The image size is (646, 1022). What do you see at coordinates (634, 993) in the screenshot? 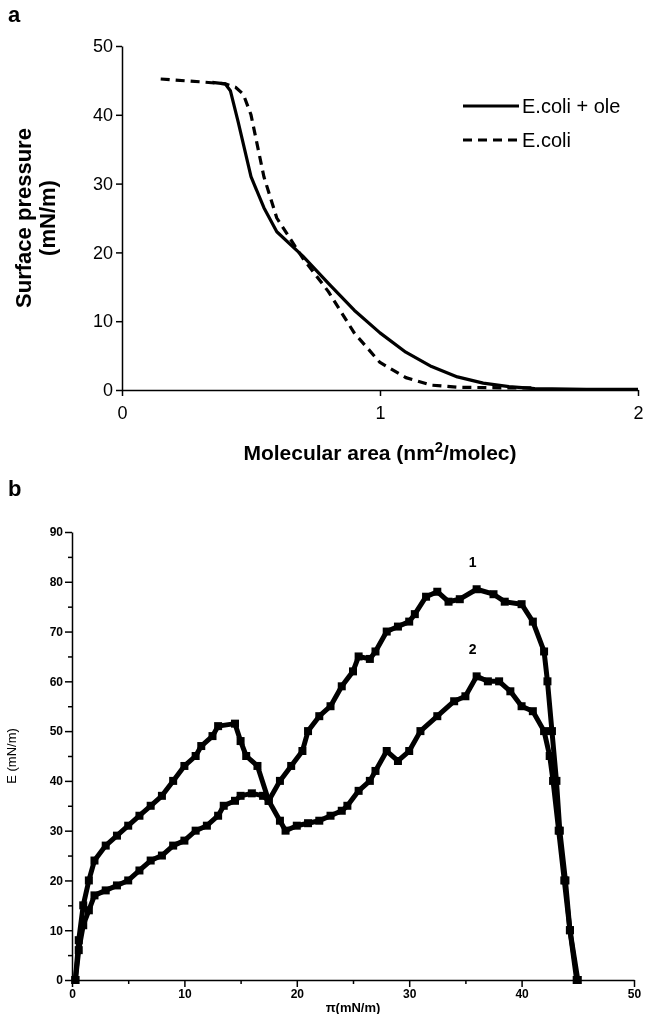
I see `x-tick-label: 50` at bounding box center [634, 993].